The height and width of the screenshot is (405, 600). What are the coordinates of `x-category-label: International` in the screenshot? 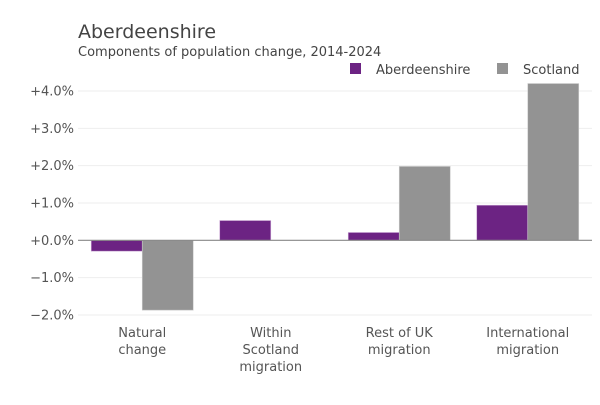 It's located at (527, 333).